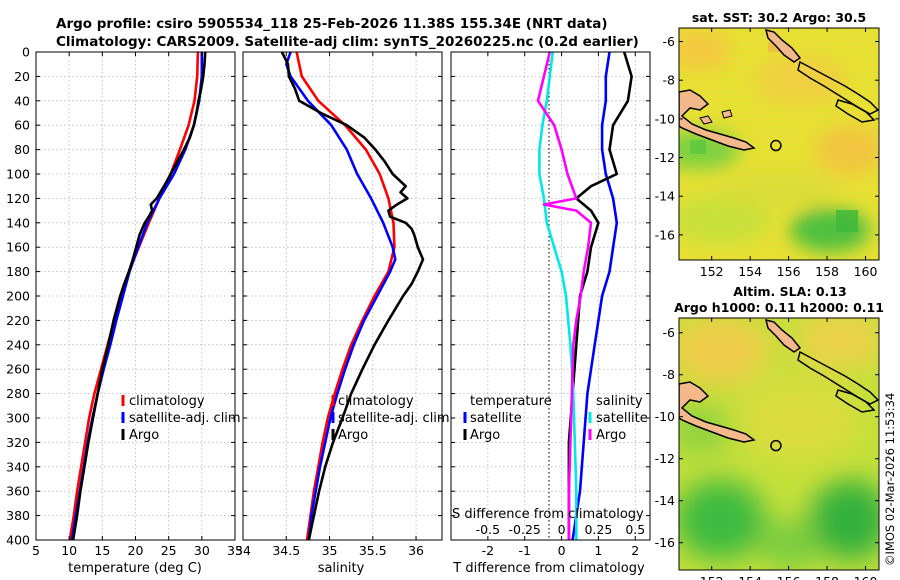 The height and width of the screenshot is (580, 900). I want to click on depth-tick-label: 280, so click(18, 393).